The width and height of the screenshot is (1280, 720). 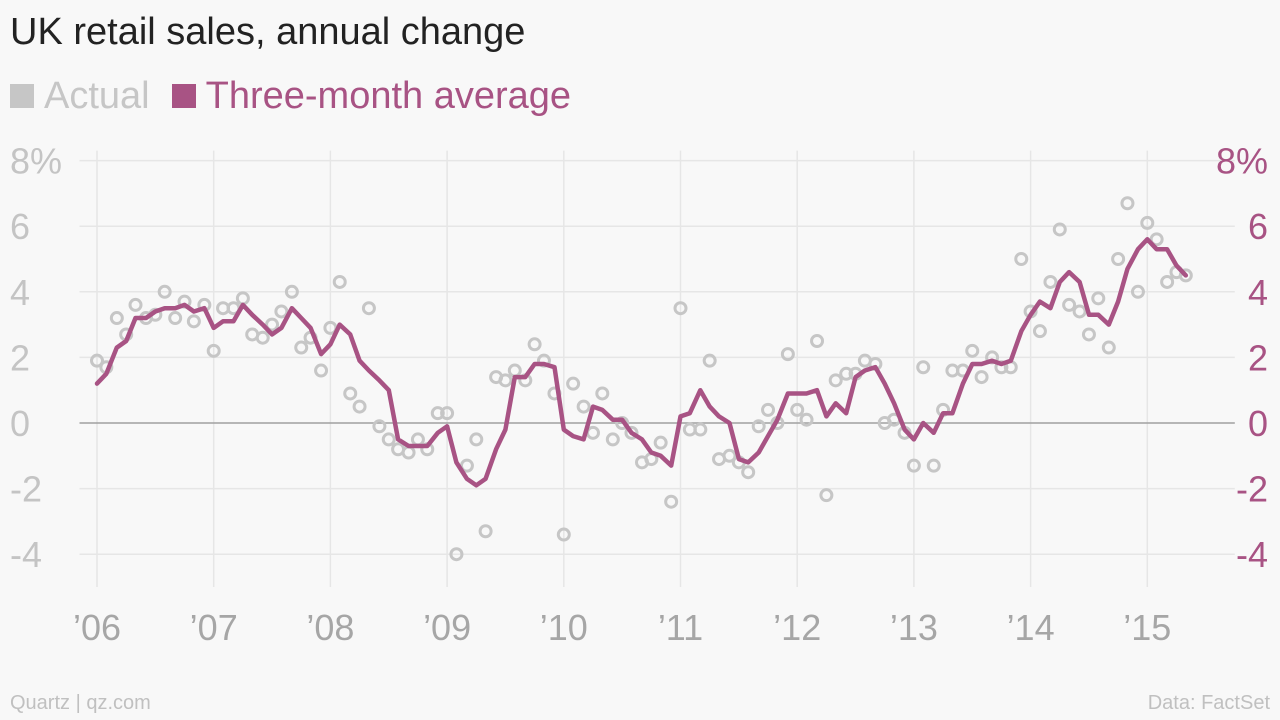 I want to click on chart-title: UK retail sales, annual change, so click(x=268, y=32).